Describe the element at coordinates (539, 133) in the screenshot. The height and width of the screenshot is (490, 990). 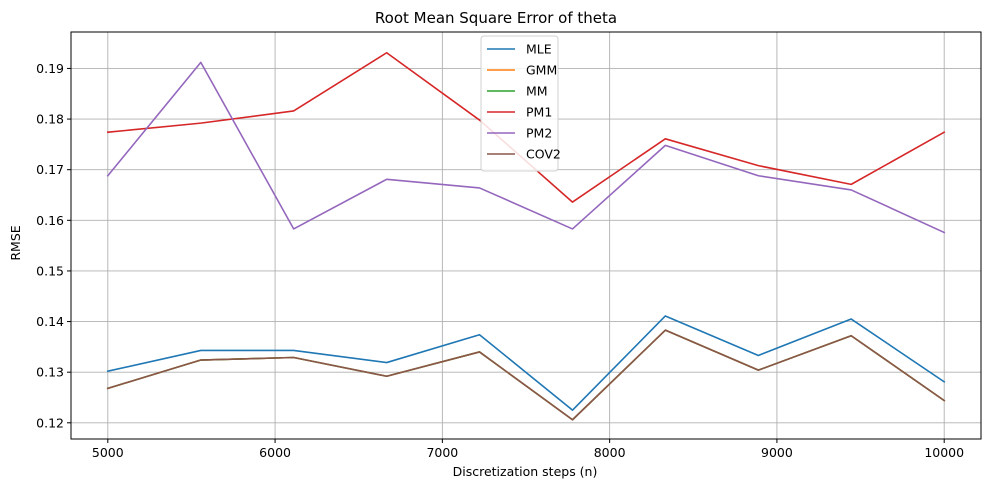
I see `legend-label-pm2: PM2` at that location.